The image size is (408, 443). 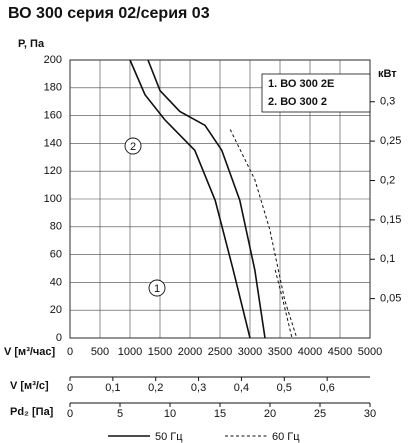 I want to click on secondary-tick-label: 10, so click(x=170, y=414).